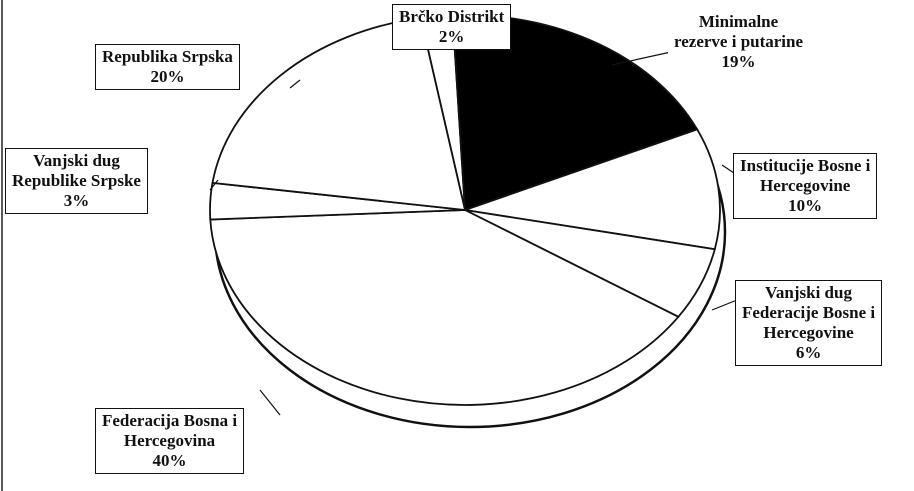 The height and width of the screenshot is (491, 914). What do you see at coordinates (170, 430) in the screenshot?
I see `slice-name: Federacija Bosna i Hercegovina` at bounding box center [170, 430].